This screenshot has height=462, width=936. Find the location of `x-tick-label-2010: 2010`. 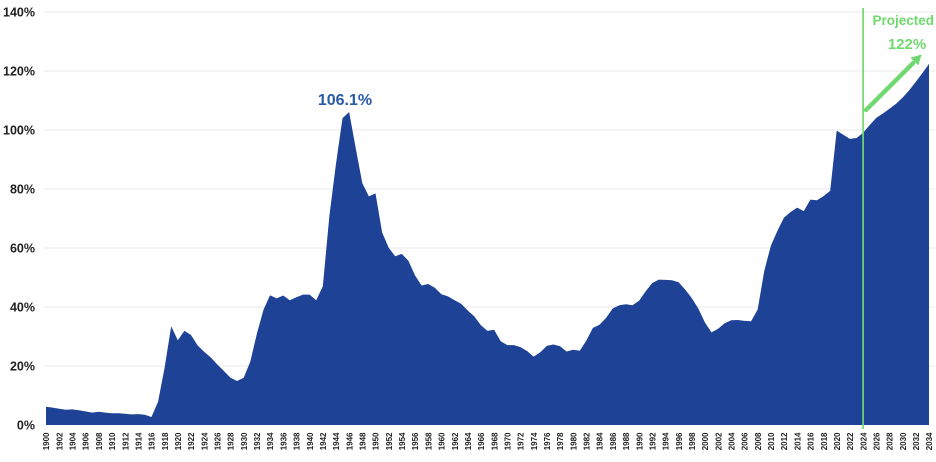

x-tick-label-2010: 2010 is located at coordinates (771, 441).